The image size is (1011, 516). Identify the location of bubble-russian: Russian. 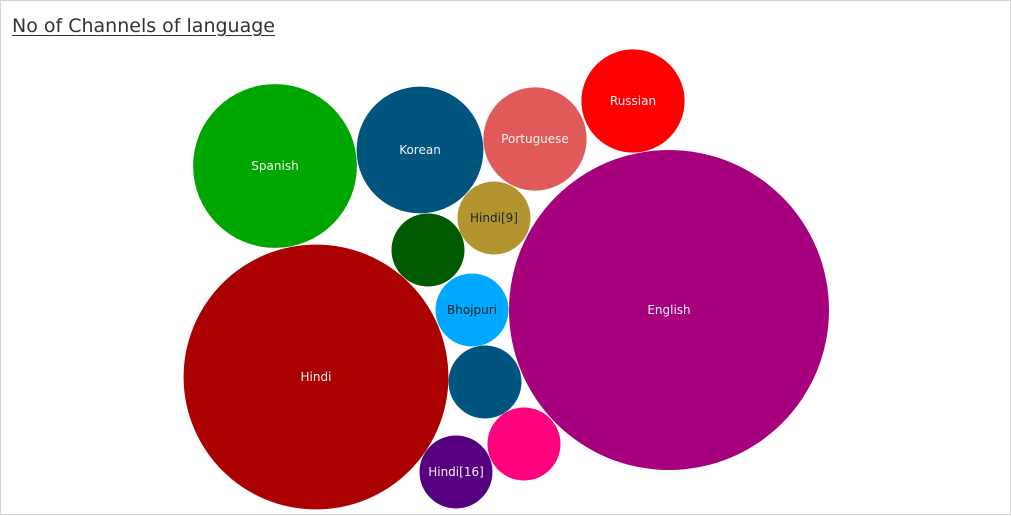
(633, 101).